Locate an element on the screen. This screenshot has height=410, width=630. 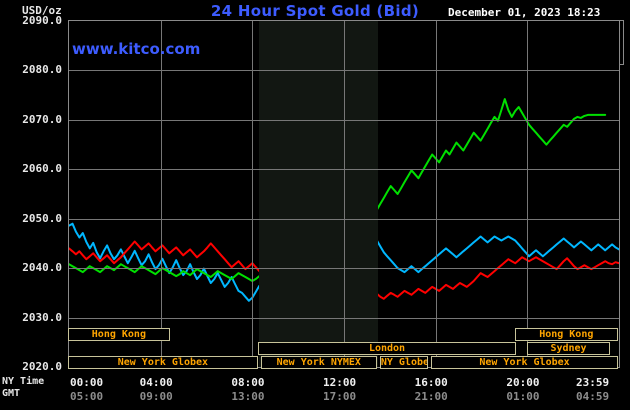
x-axis-tick-ny: 12:00 is located at coordinates (340, 382).